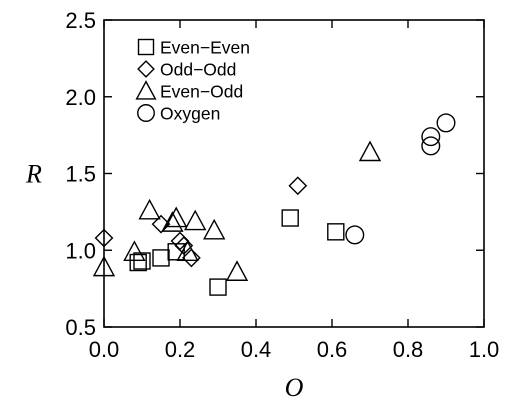  What do you see at coordinates (80, 250) in the screenshot?
I see `y-tick-label: 1.0` at bounding box center [80, 250].